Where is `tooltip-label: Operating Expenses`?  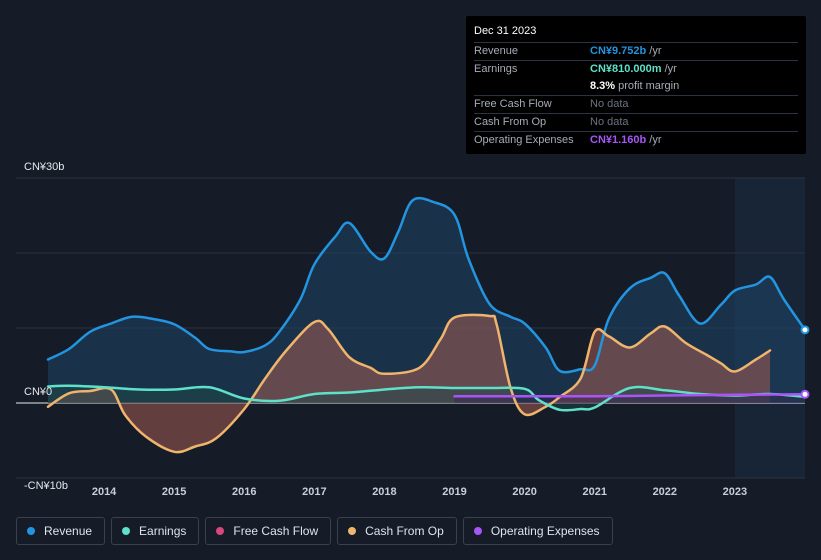 tooltip-label: Operating Expenses is located at coordinates (524, 140).